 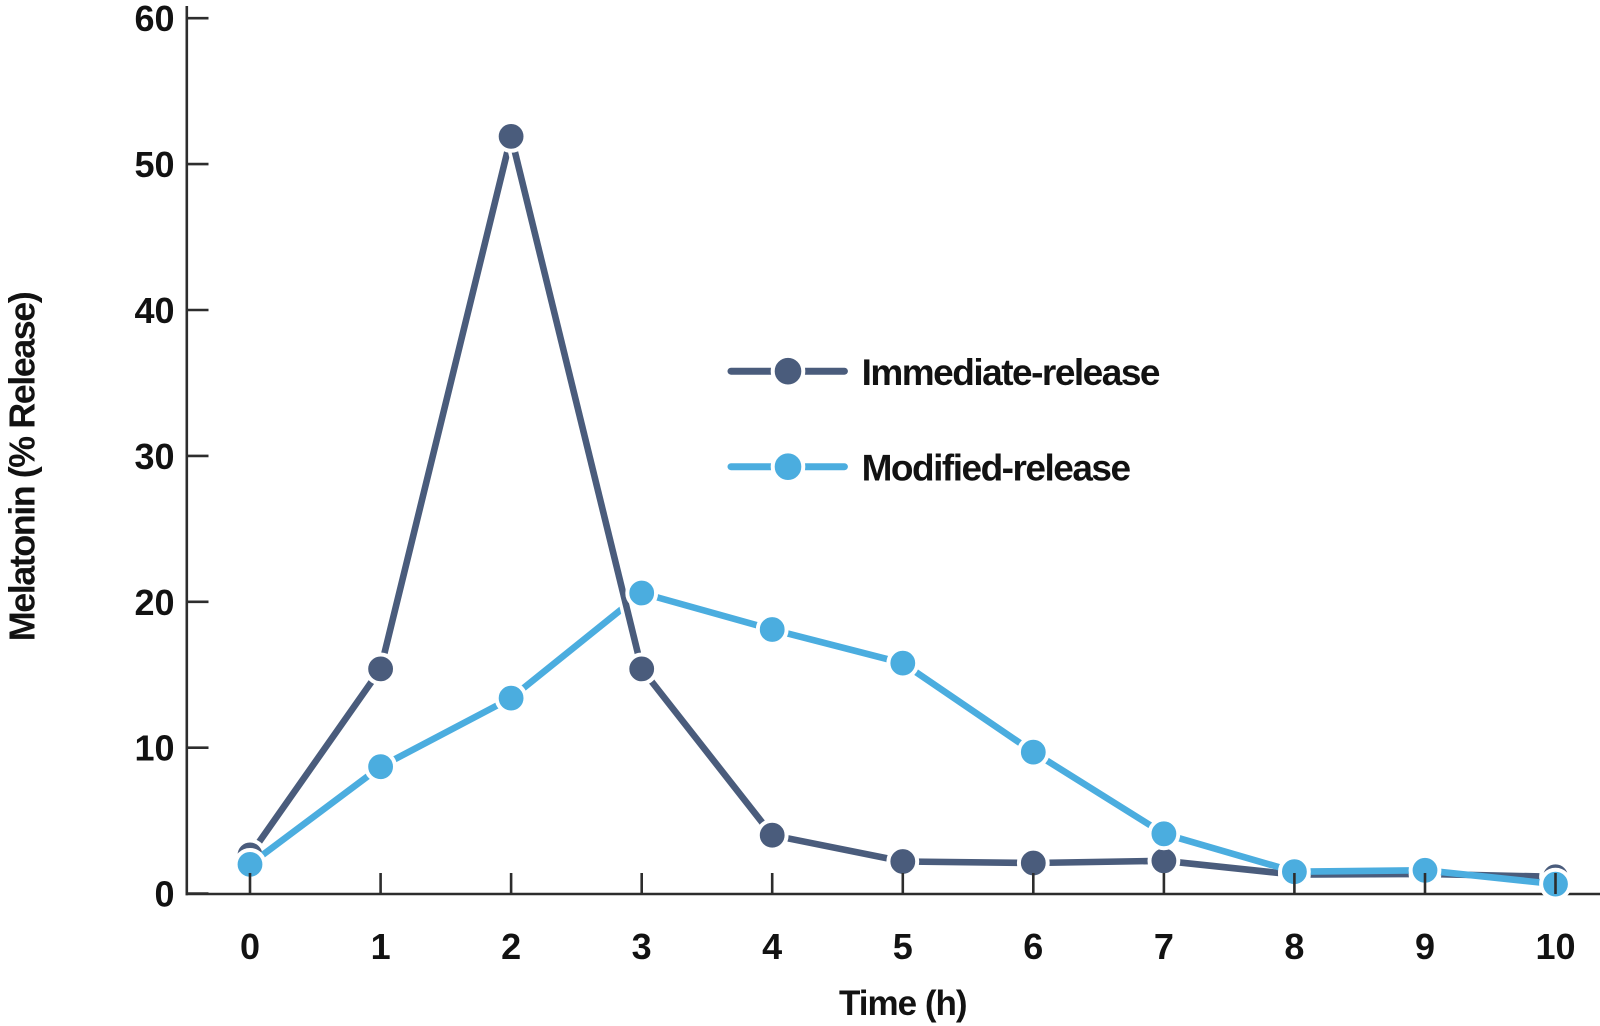 What do you see at coordinates (1425, 946) in the screenshot?
I see `svg-text: 9` at bounding box center [1425, 946].